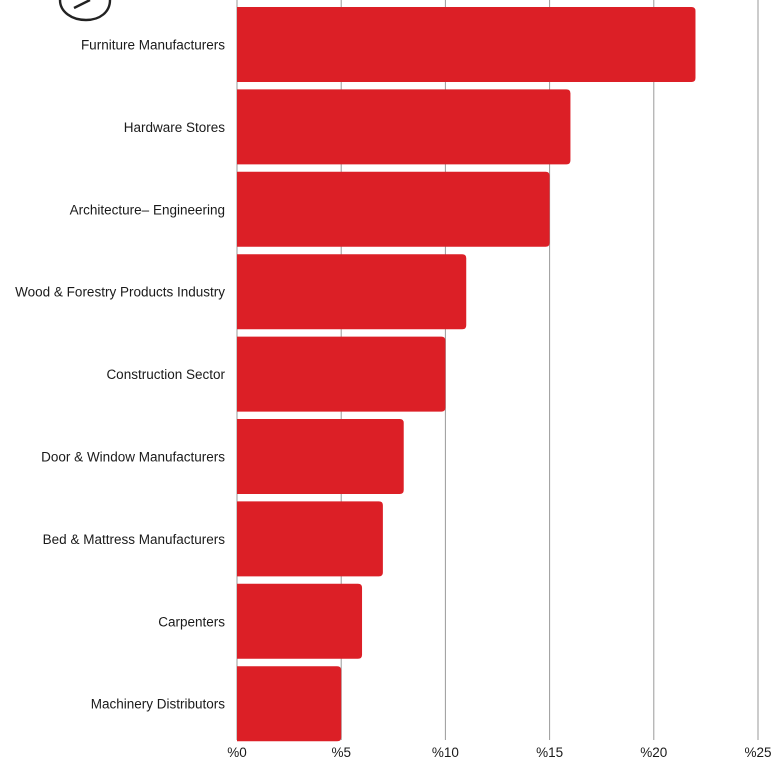 This screenshot has width=774, height=772. I want to click on category-label: Hardware Stores, so click(175, 127).